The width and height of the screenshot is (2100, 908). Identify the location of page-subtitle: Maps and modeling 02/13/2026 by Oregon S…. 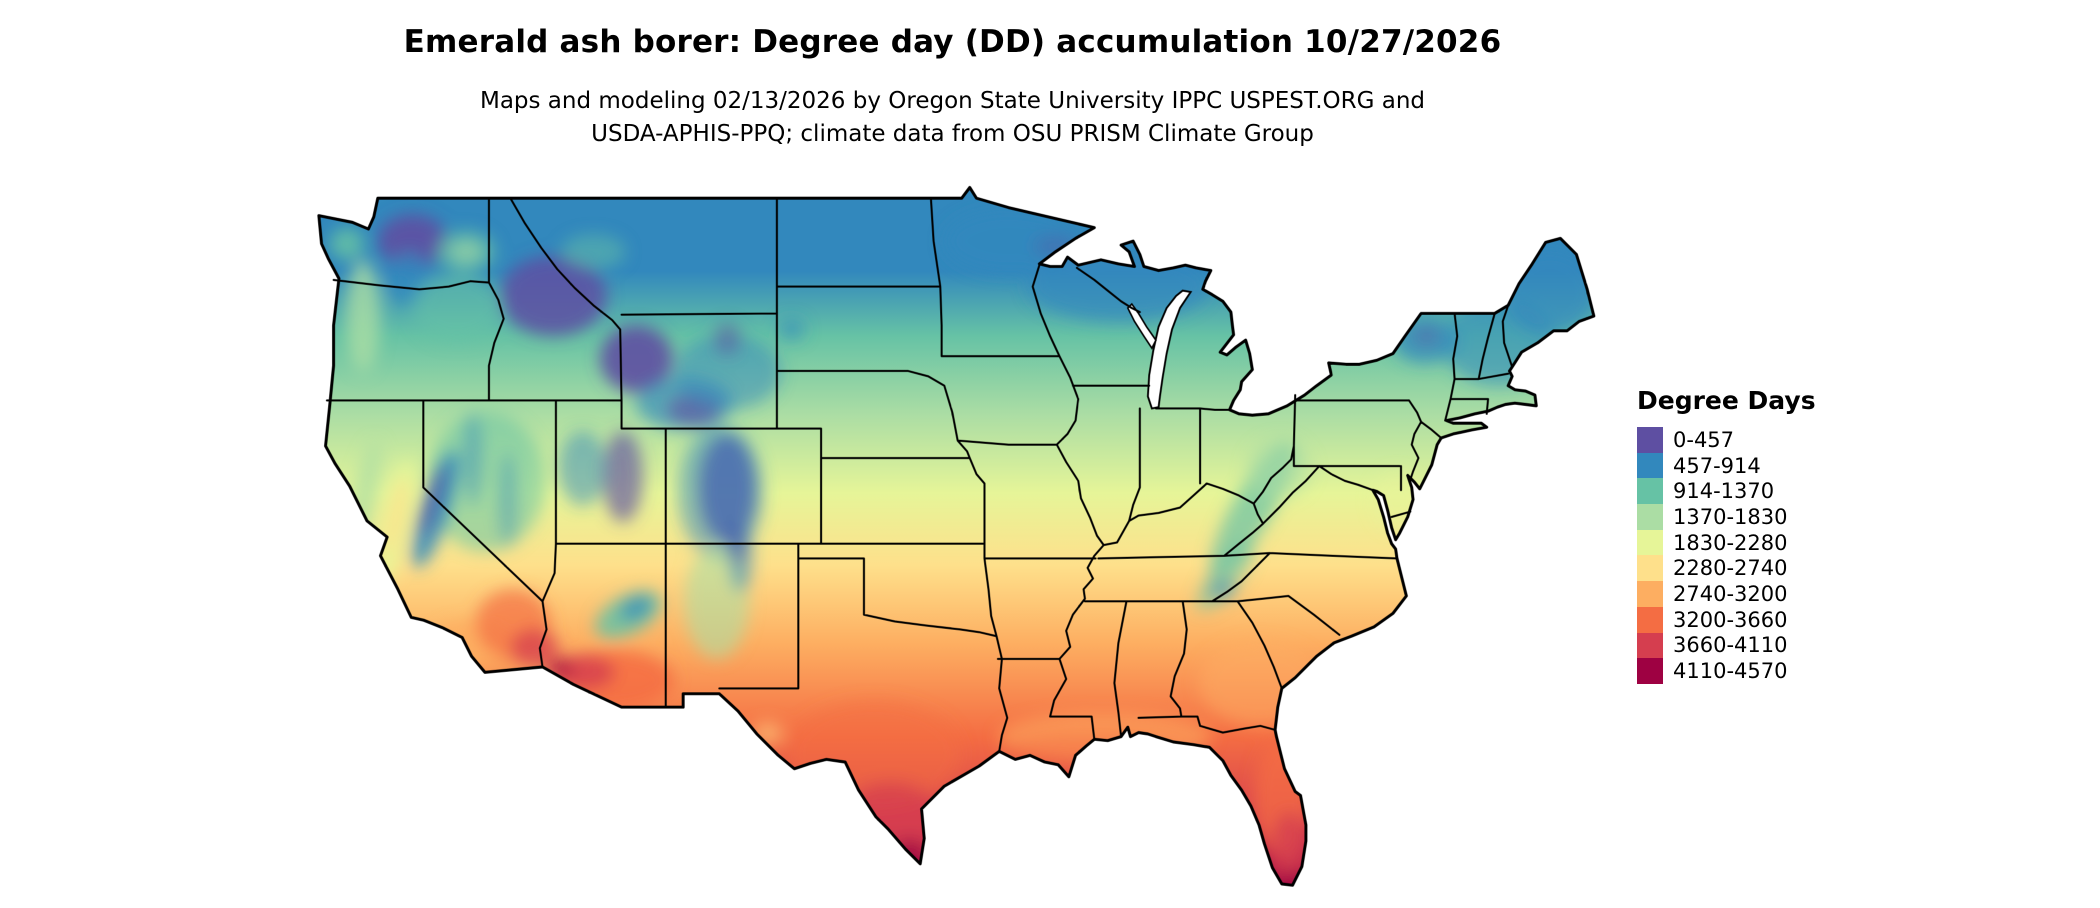
(952, 117).